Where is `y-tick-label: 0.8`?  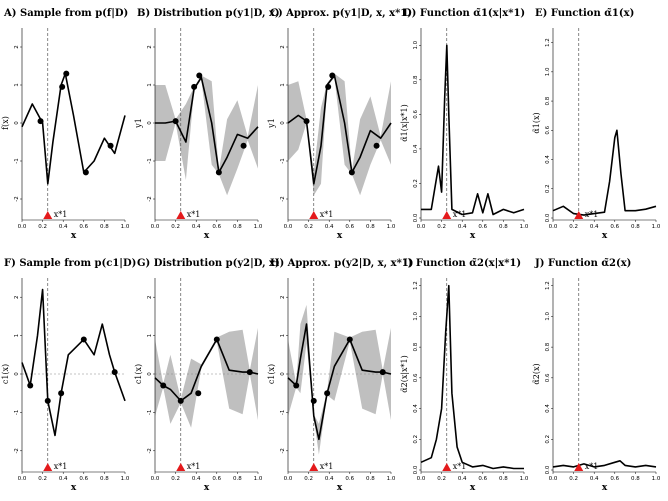
y-tick-label: 0.8 is located at coordinates (548, 346).